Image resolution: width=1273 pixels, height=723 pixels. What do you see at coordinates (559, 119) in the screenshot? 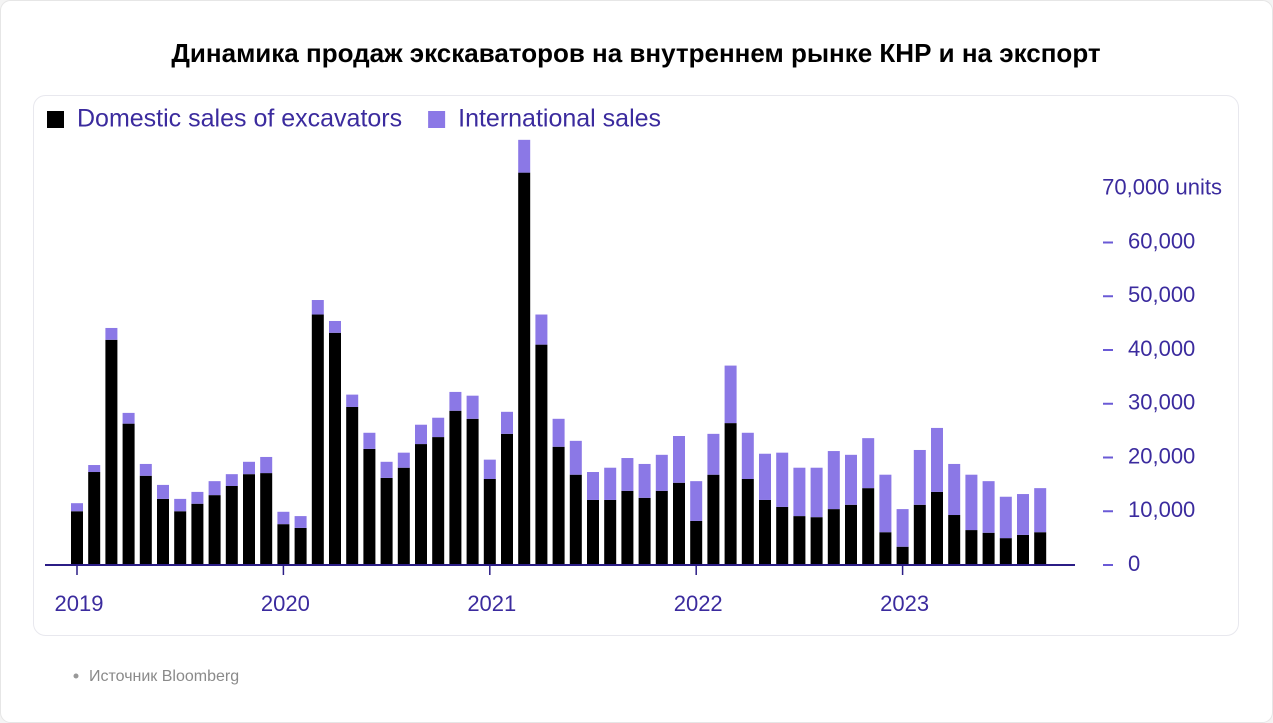
I see `legend-label: International sales` at bounding box center [559, 119].